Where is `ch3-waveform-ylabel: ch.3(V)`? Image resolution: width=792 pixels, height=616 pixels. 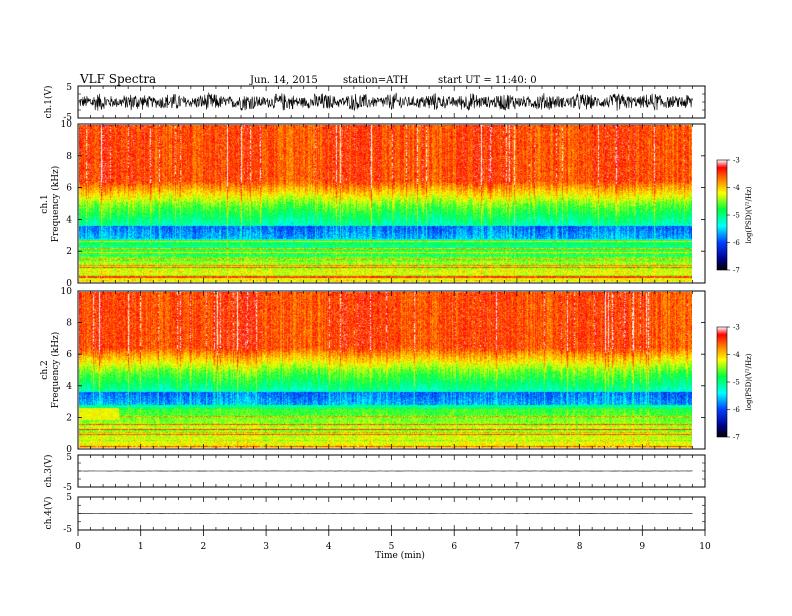 ch3-waveform-ylabel: ch.3(V) is located at coordinates (48, 471).